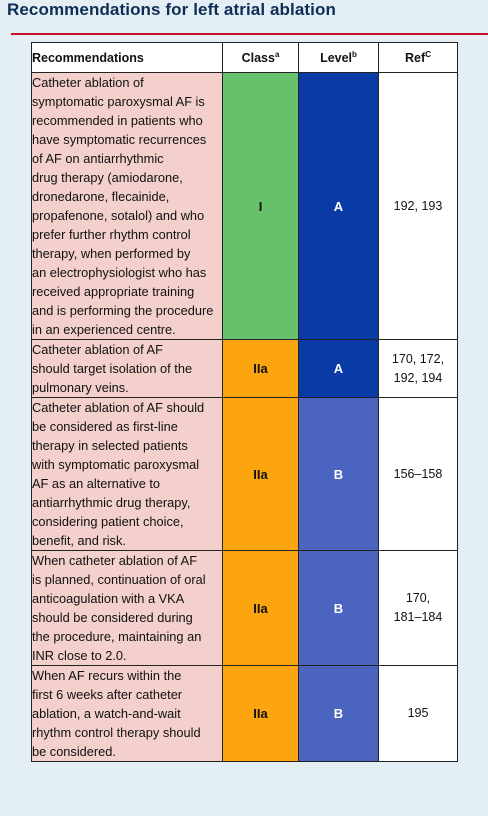  Describe the element at coordinates (105, 426) in the screenshot. I see `recommendation-line: be considered as first-line` at that location.